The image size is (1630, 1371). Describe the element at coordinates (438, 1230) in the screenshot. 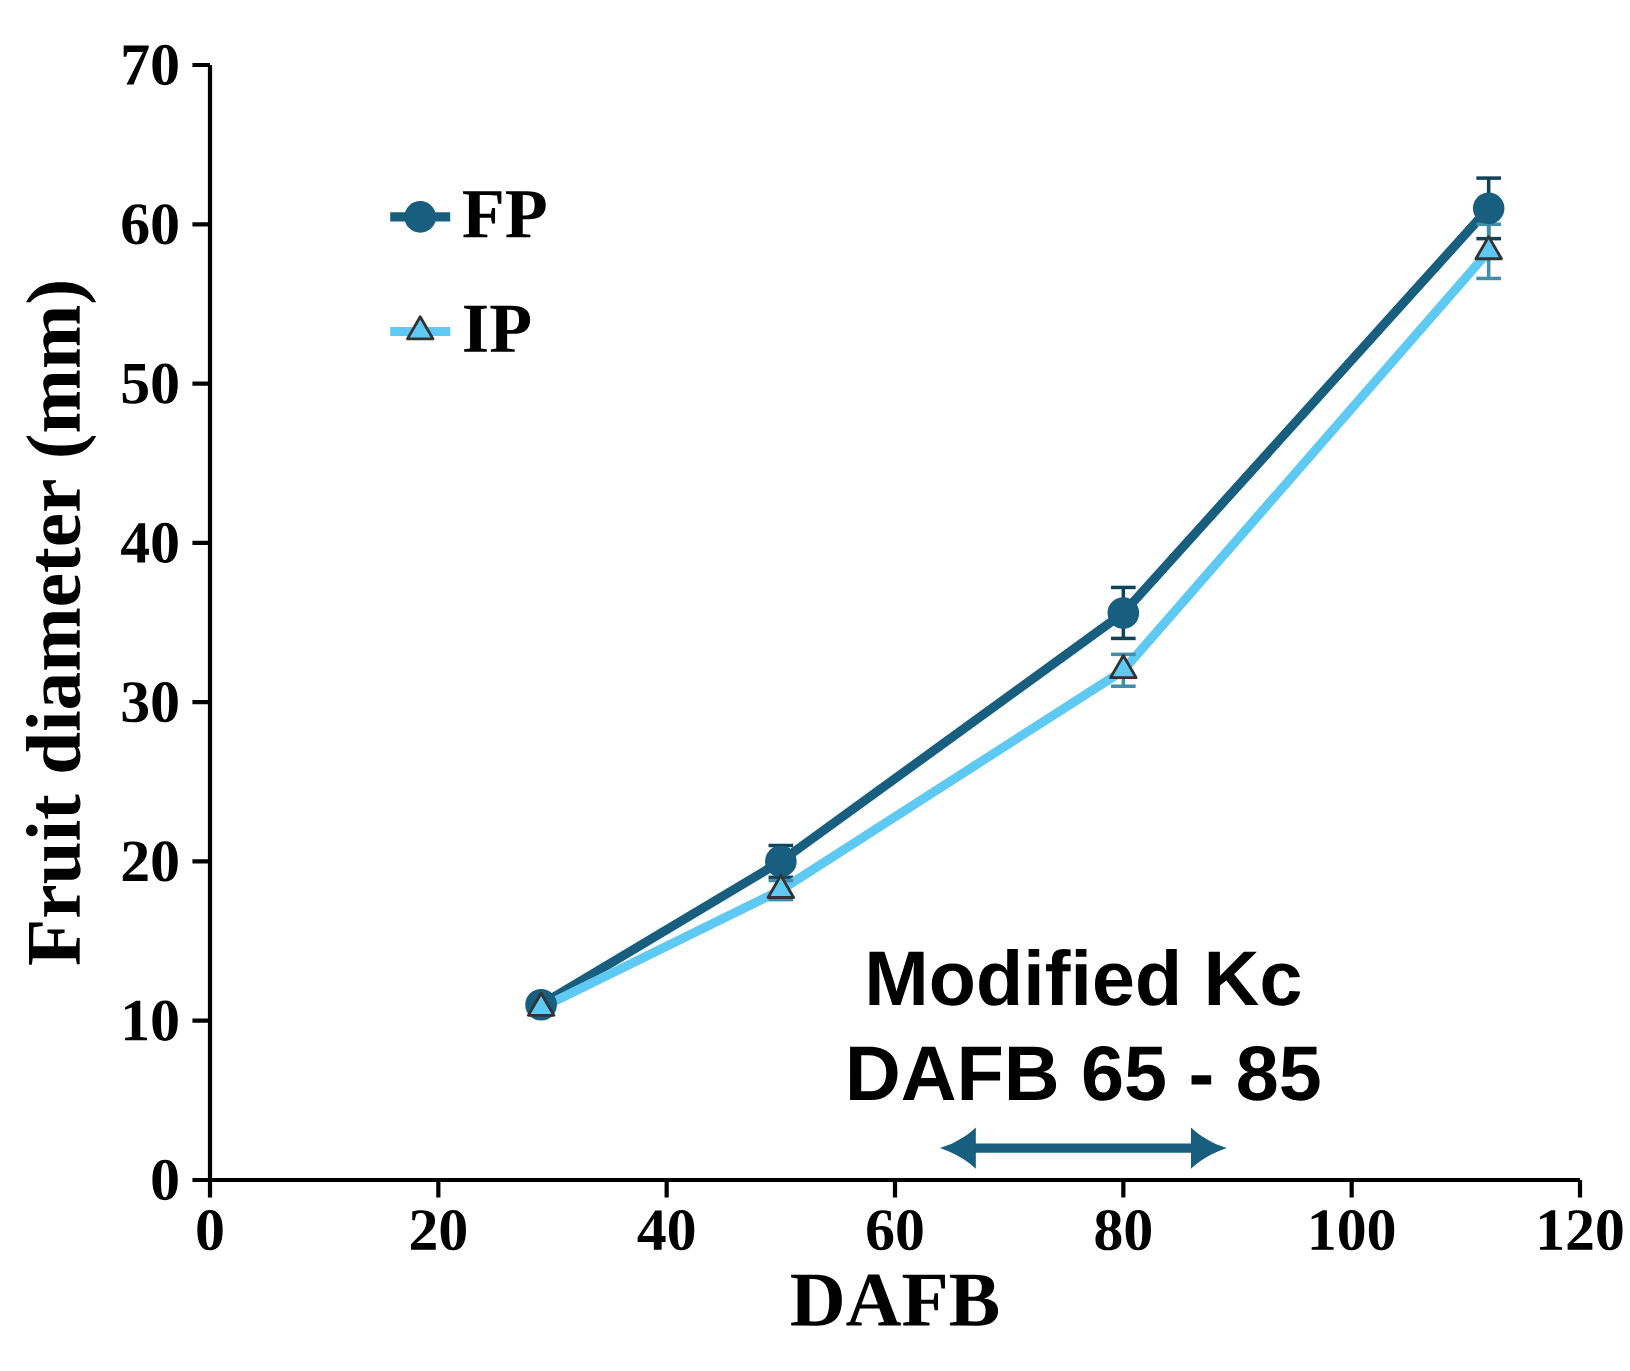

I see `x-tick-label: 20` at that location.